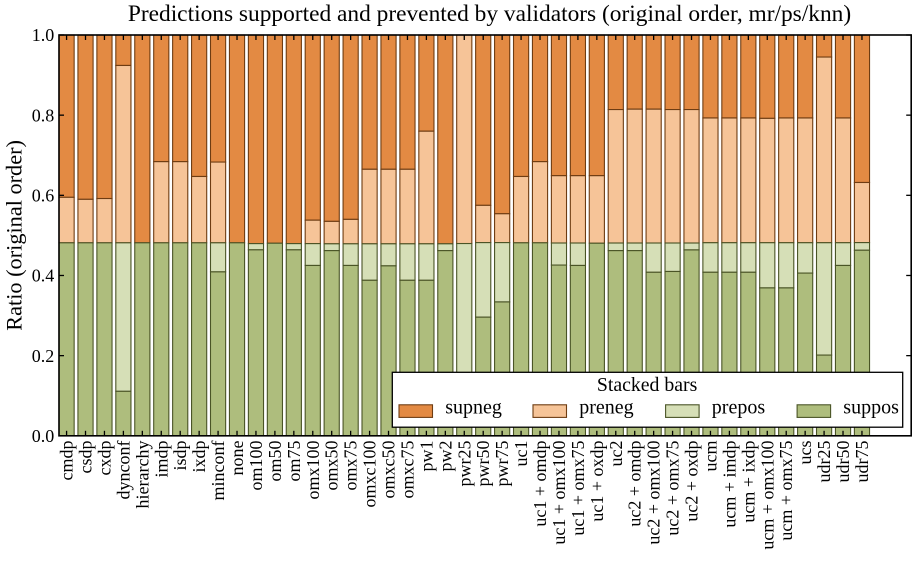 This screenshot has width=921, height=567. Describe the element at coordinates (426, 456) in the screenshot. I see `svg-text: pw1` at that location.